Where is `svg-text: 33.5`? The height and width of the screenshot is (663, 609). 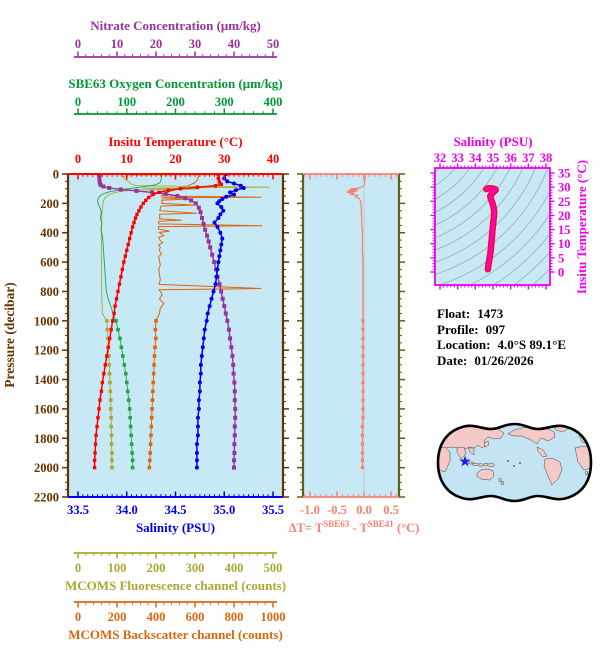 svg-text: 33.5 is located at coordinates (78, 510).